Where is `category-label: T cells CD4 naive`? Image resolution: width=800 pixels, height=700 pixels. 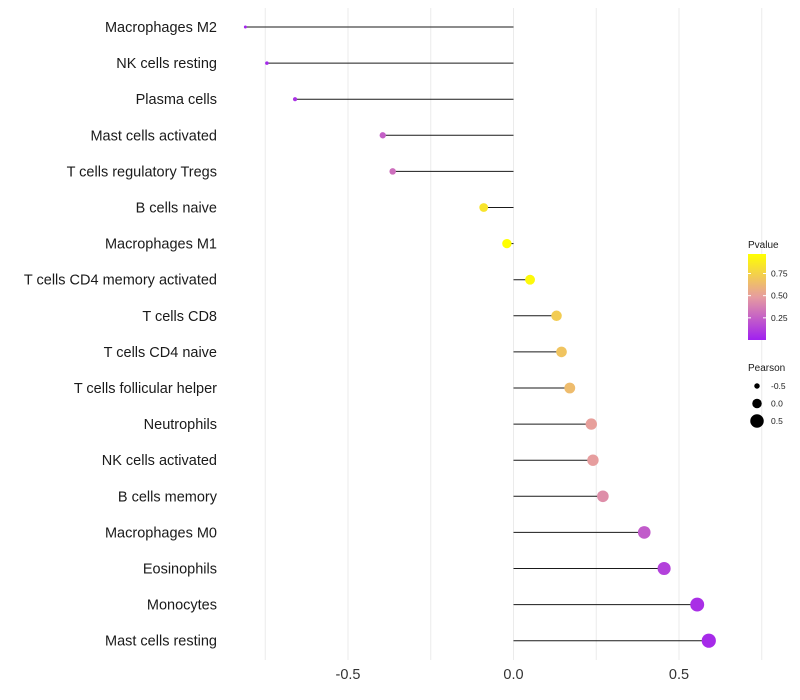 category-label: T cells CD4 naive is located at coordinates (160, 353).